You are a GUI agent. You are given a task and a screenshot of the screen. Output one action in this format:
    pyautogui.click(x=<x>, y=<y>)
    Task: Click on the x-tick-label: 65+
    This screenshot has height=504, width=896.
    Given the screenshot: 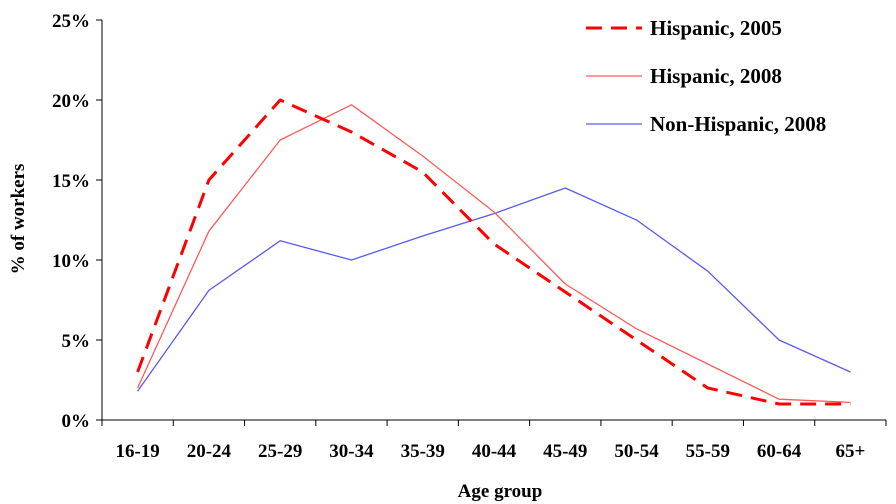 What is the action you would take?
    pyautogui.click(x=850, y=451)
    